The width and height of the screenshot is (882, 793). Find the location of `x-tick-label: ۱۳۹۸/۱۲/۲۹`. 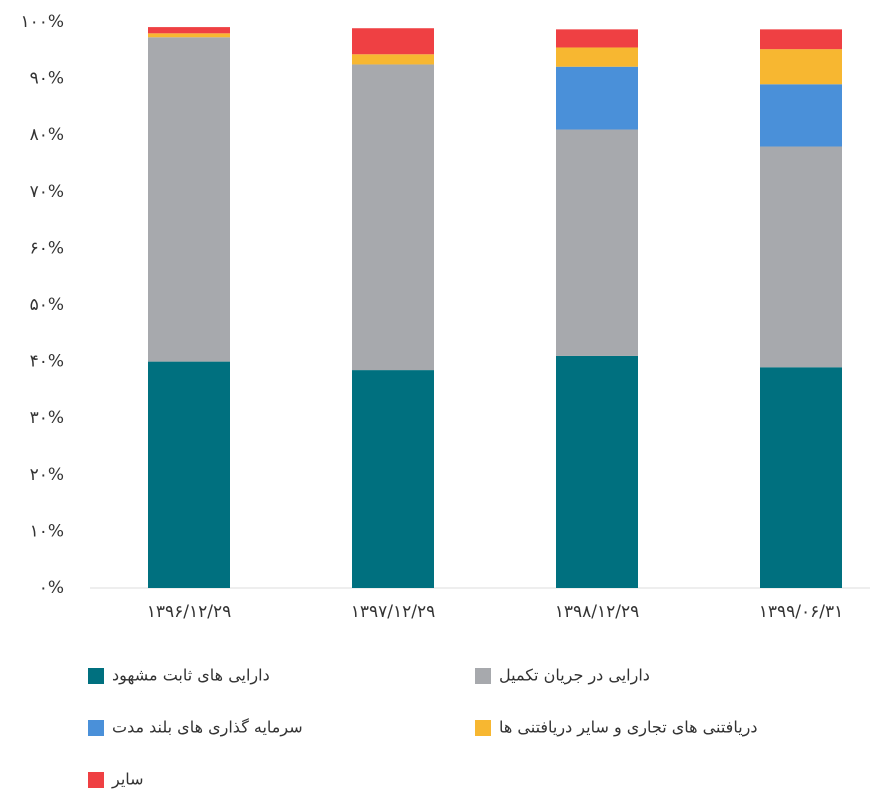

x-tick-label: ۱۳۹۸/۱۲/۲۹ is located at coordinates (597, 612).